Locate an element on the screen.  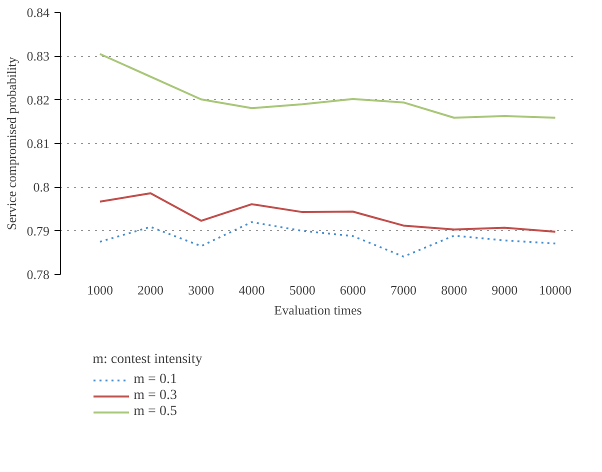
x-tick-label: 2000 is located at coordinates (151, 290).